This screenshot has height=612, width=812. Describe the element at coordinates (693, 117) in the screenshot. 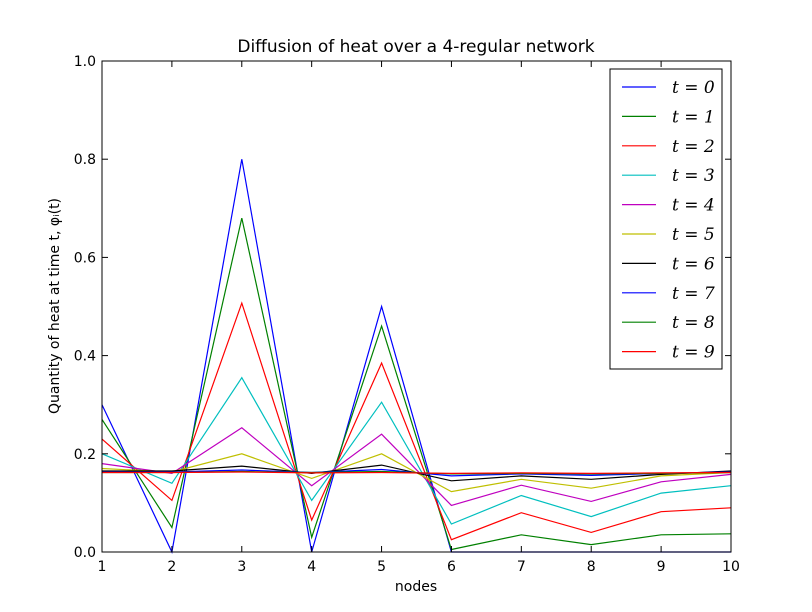

I see `legend-label-t1: t = 1` at that location.